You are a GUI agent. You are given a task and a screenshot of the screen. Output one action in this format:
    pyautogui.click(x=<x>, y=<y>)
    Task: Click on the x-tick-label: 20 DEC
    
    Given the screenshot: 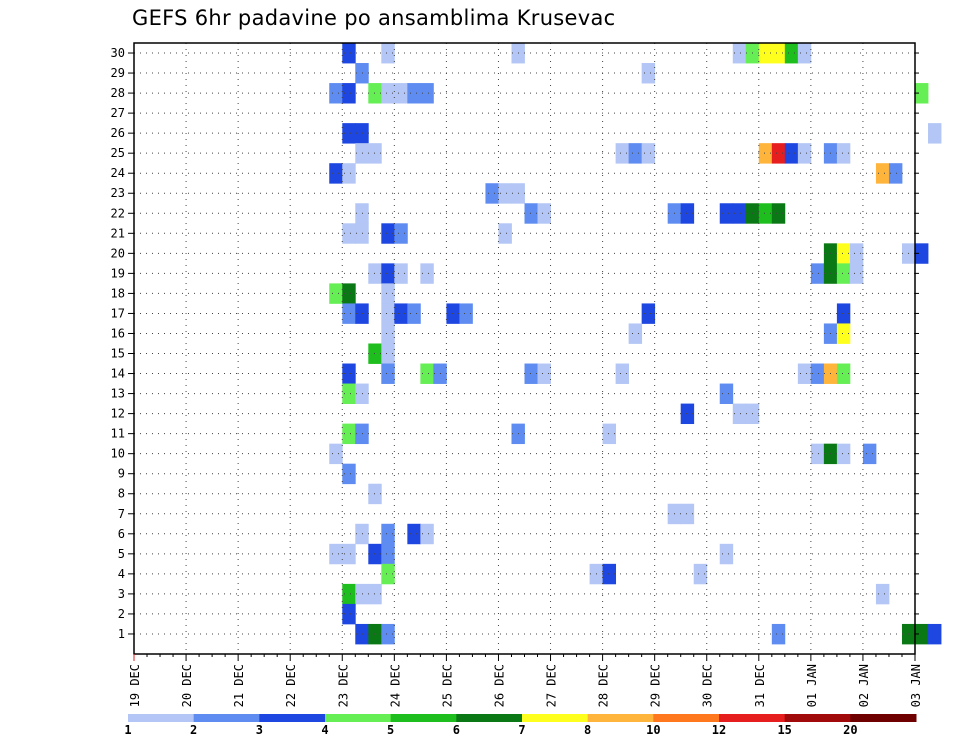 What is the action you would take?
    pyautogui.click(x=187, y=685)
    